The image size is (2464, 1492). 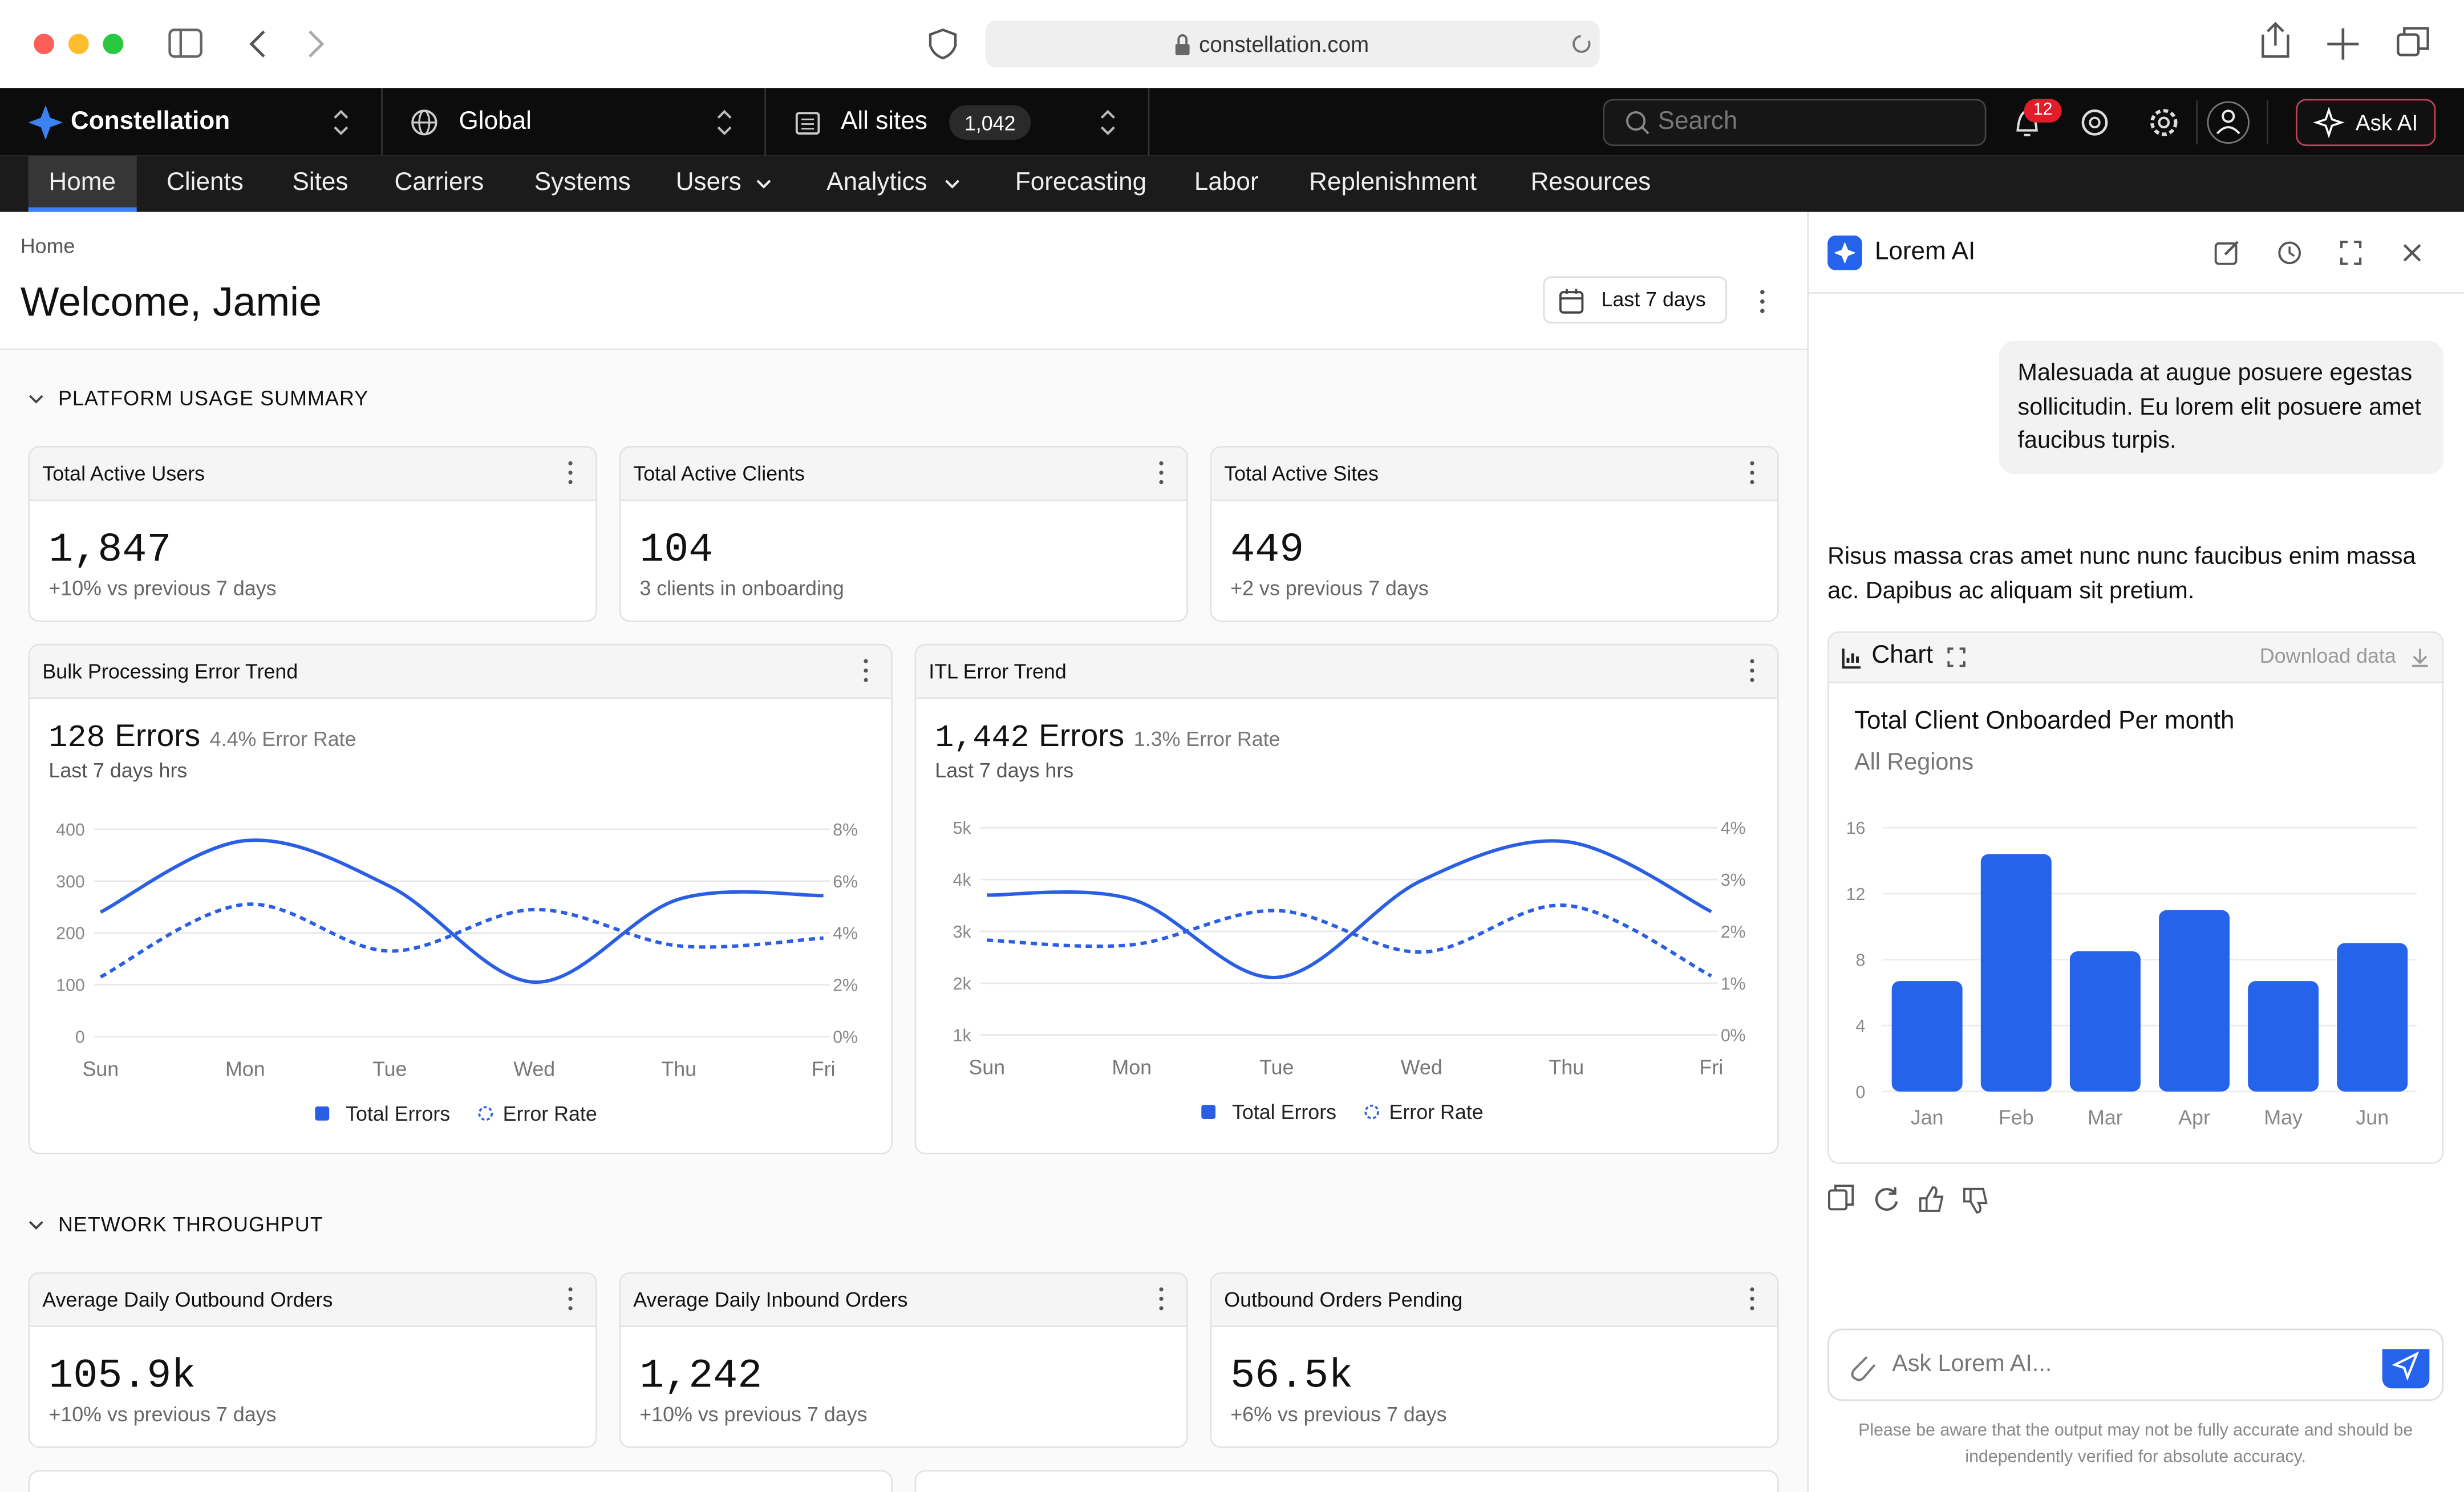 I want to click on page-title: Welcome, Jamie, so click(x=171, y=302).